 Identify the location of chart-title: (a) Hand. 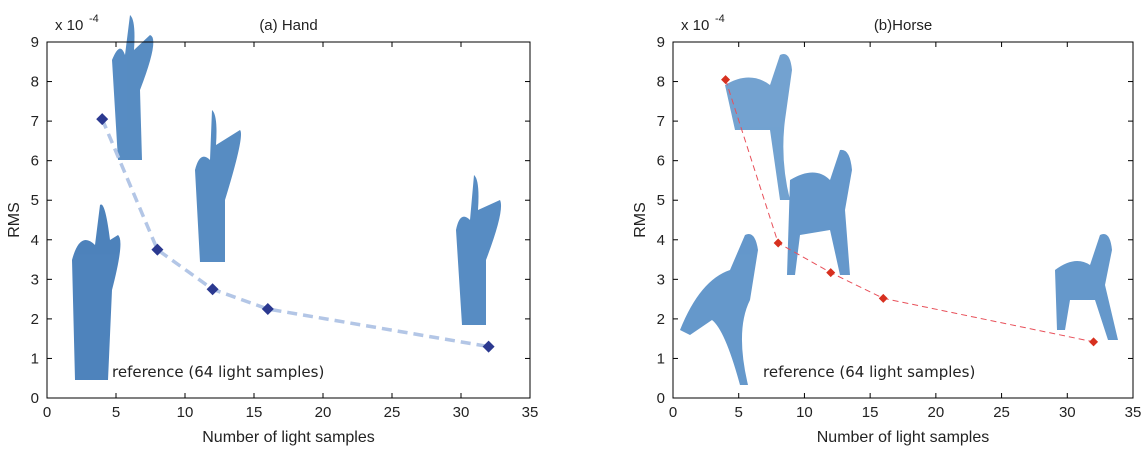
(288, 25).